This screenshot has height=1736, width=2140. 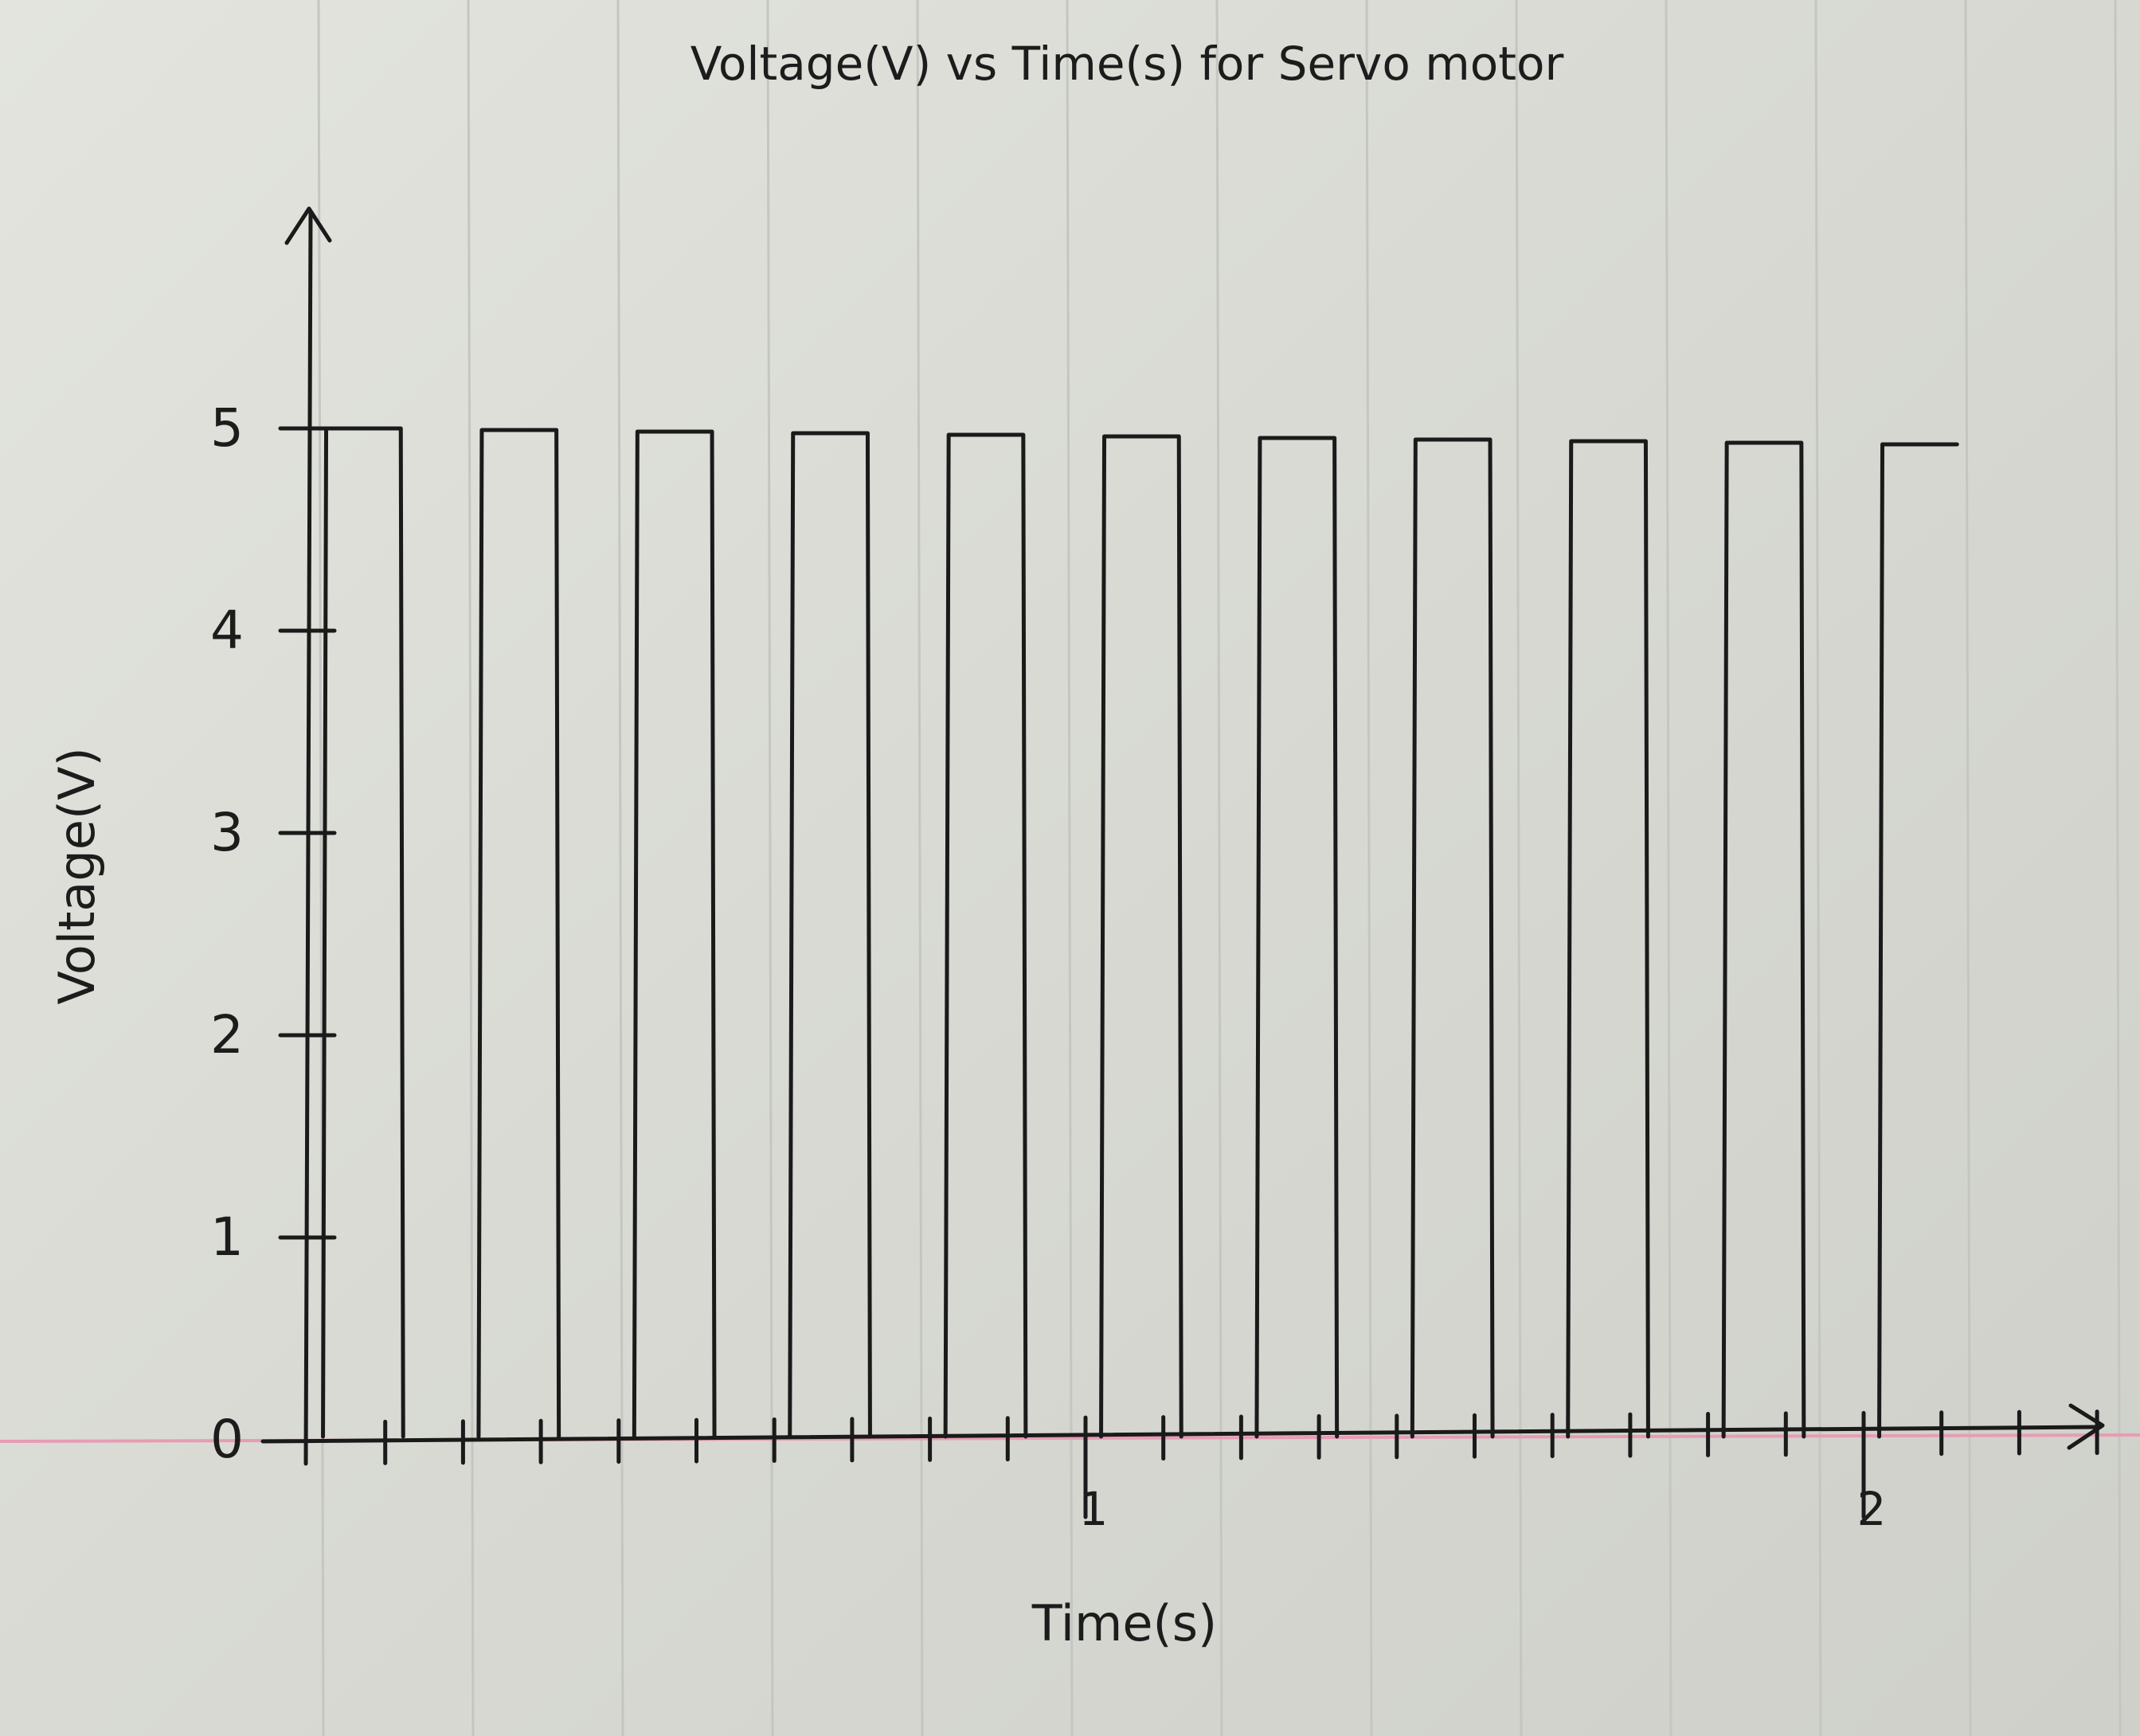 I want to click on x-axis-label: Time(s), so click(x=1124, y=1623).